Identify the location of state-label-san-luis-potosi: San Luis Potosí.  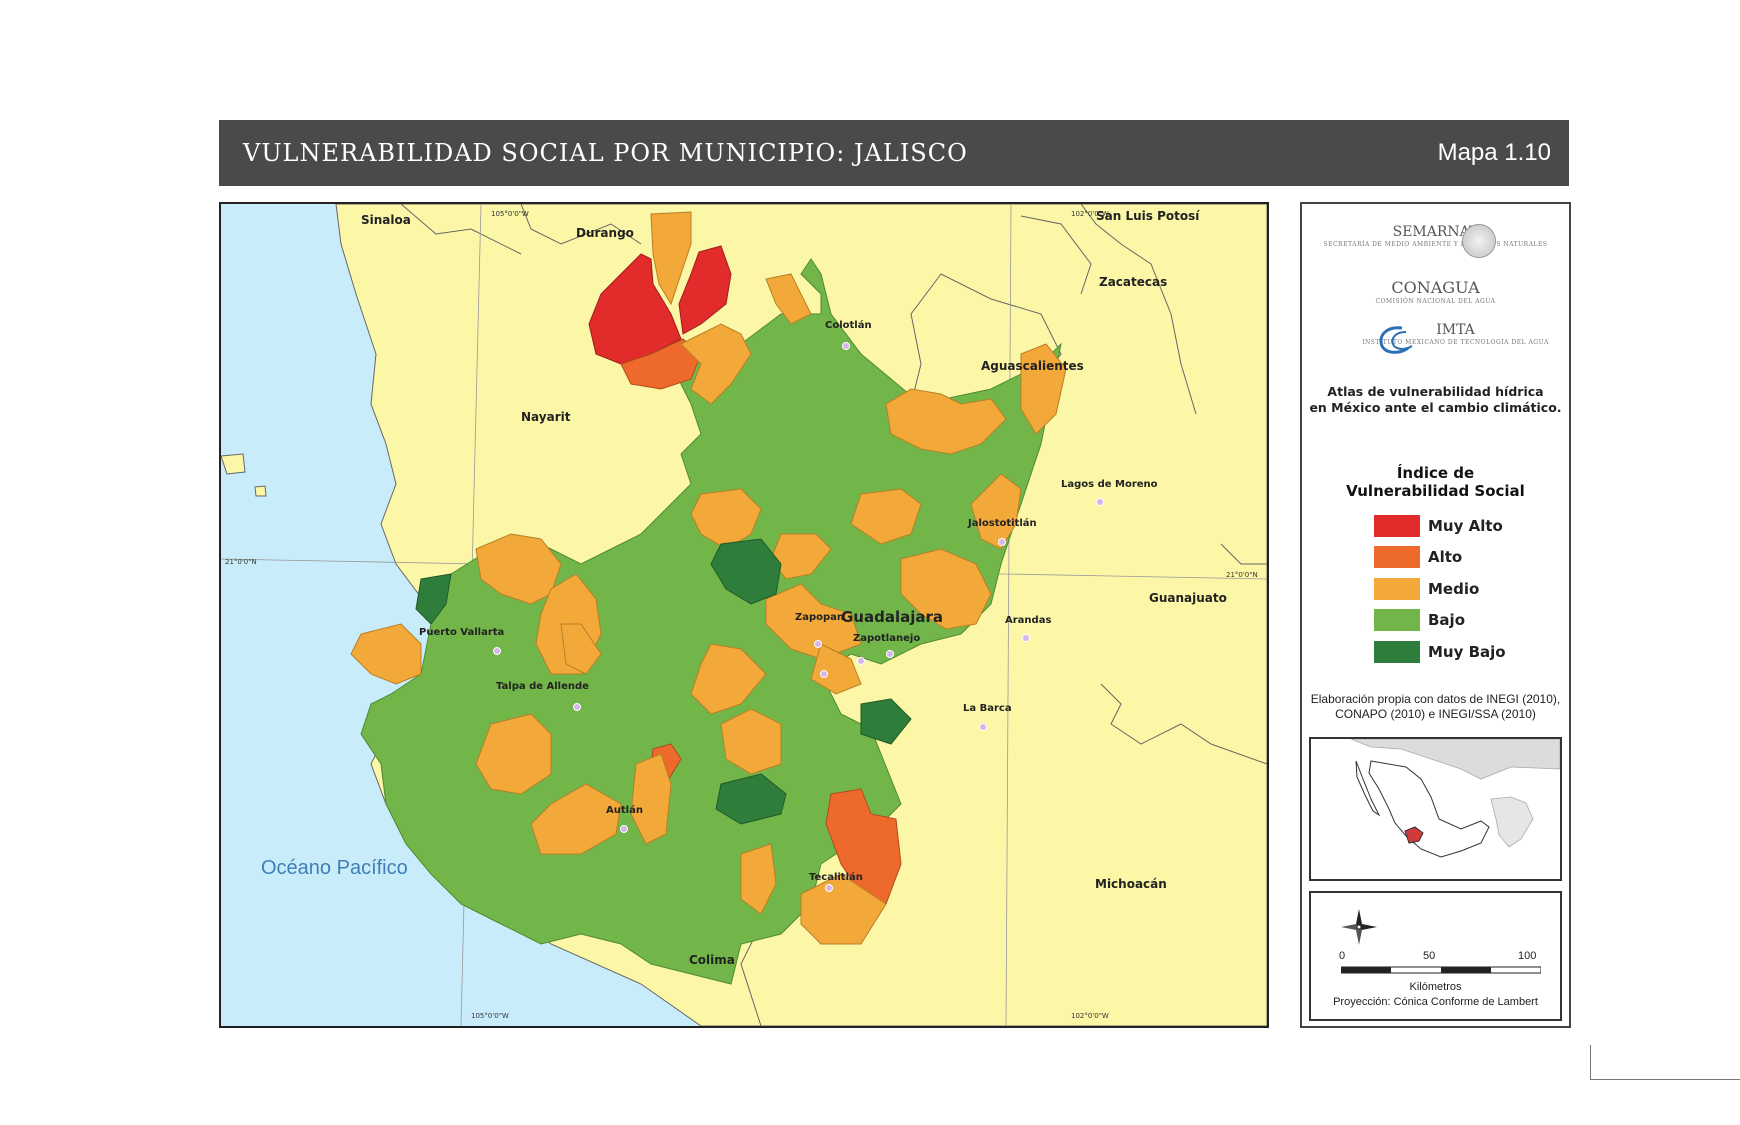
(1148, 216).